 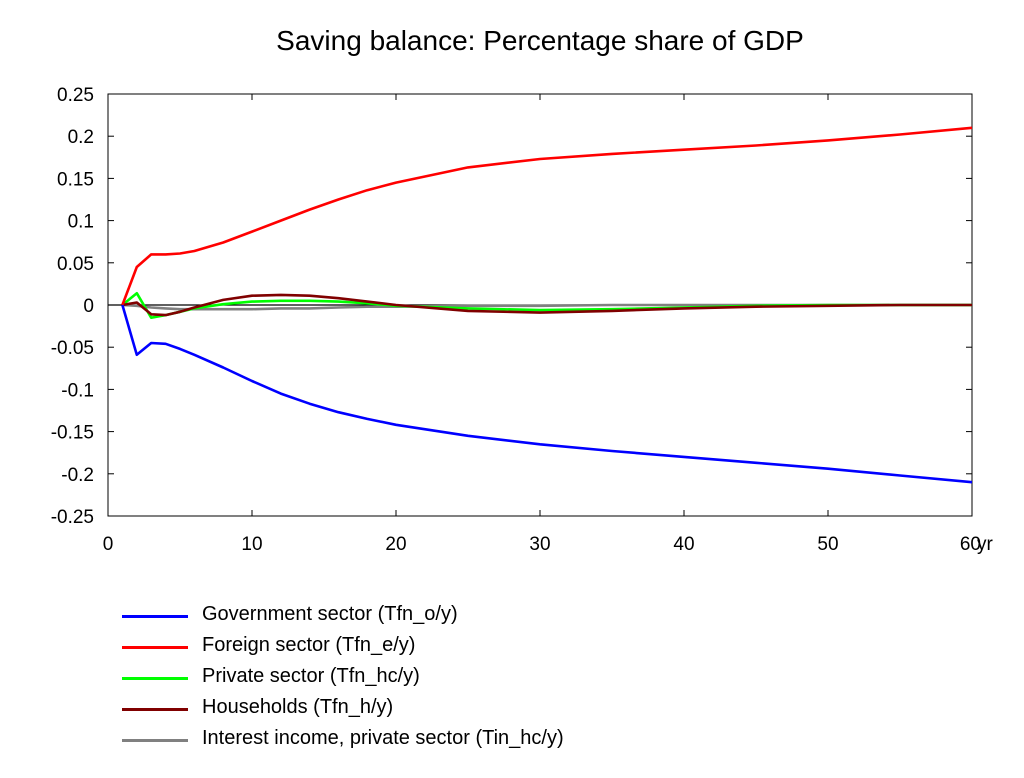 I want to click on x-tick-label: 10, so click(x=251, y=544).